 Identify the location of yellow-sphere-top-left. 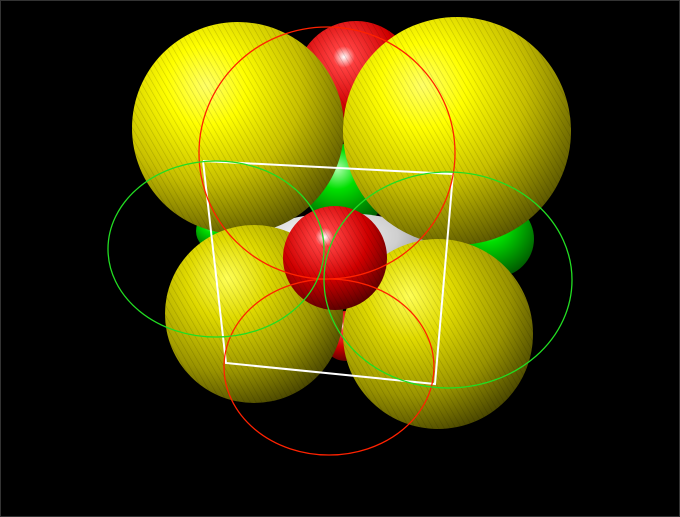
(238, 128).